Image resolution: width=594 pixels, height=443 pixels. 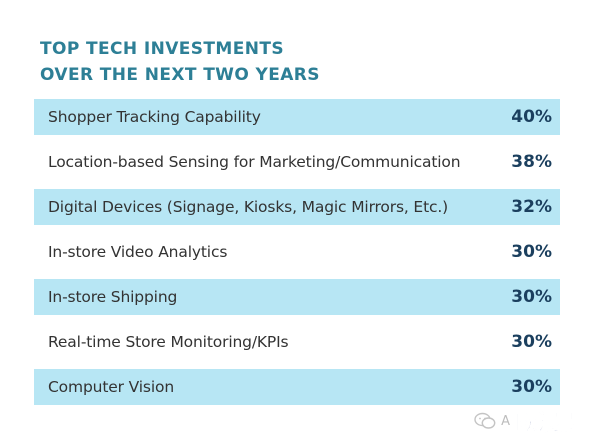 What do you see at coordinates (485, 420) in the screenshot?
I see `wechat-icon` at bounding box center [485, 420].